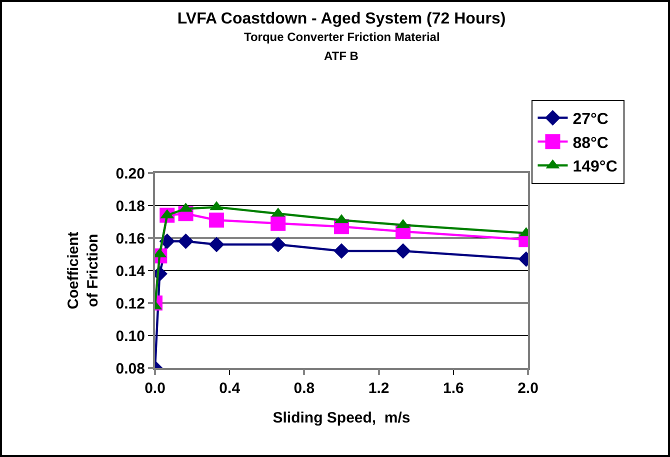 The image size is (670, 457). I want to click on chart-subtitle: Torque Converter Friction Material, so click(342, 37).